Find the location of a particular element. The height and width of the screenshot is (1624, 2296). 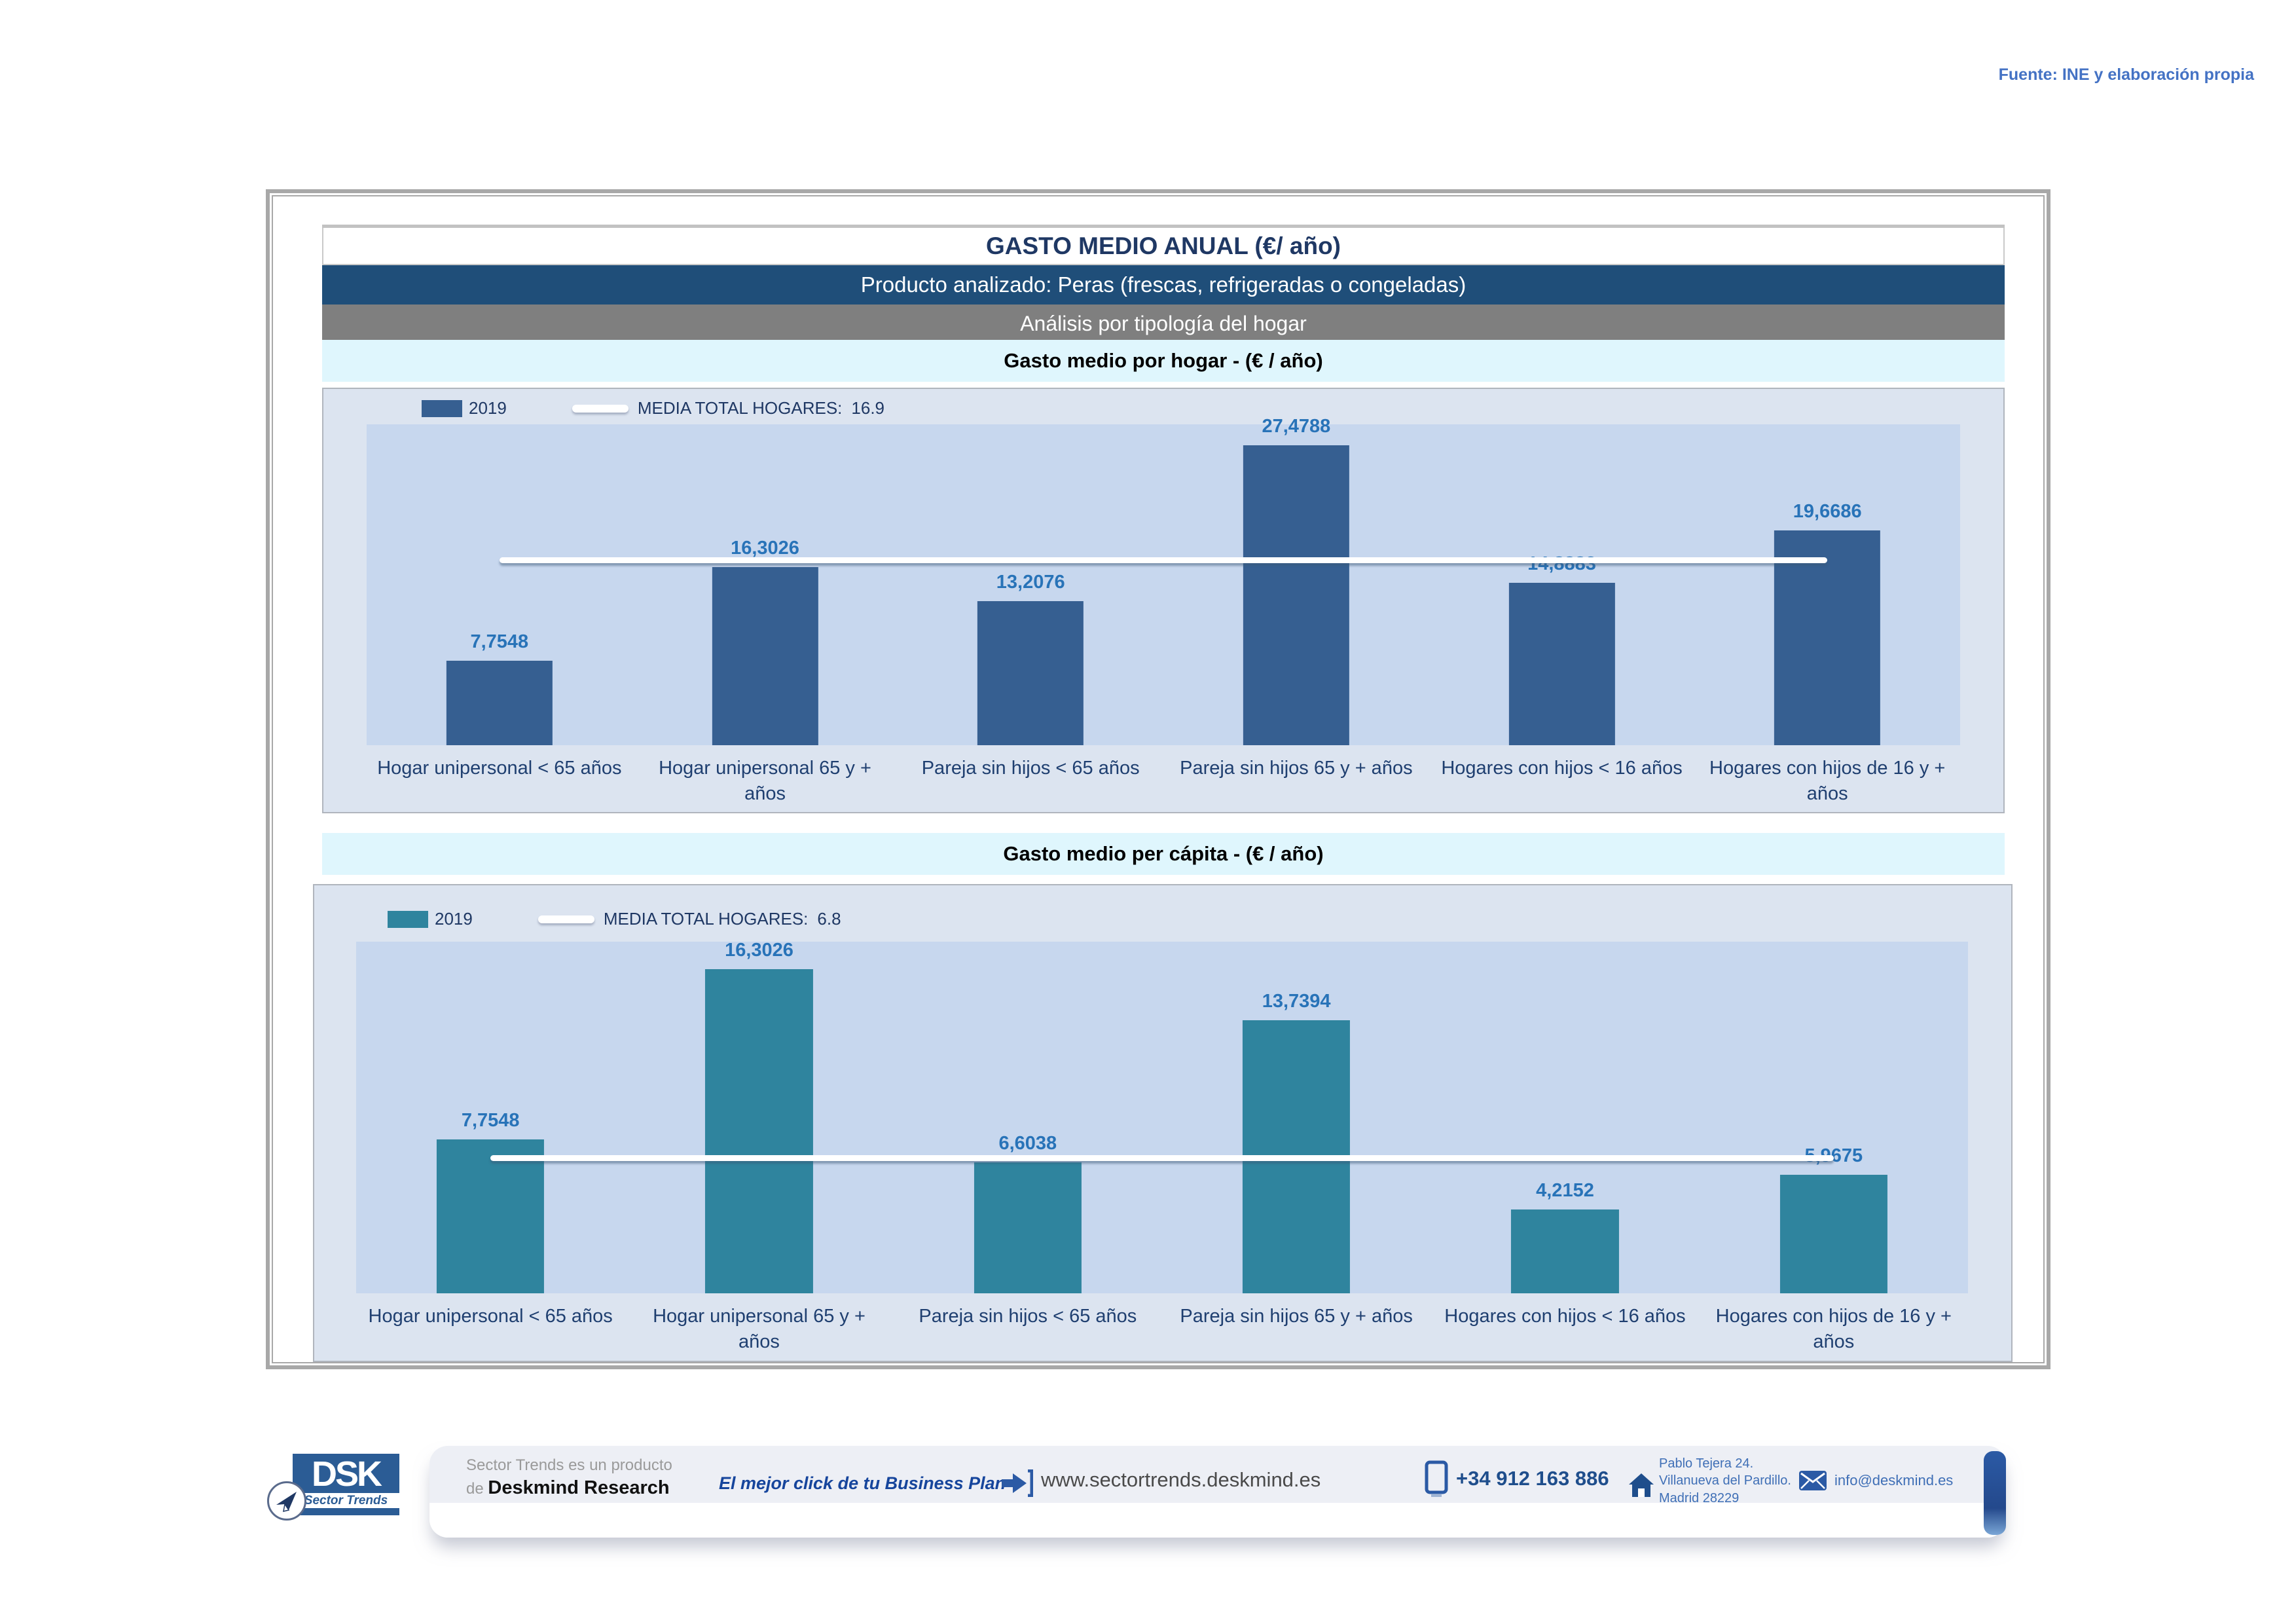

bar-value-label: 14,8883 is located at coordinates (1561, 563).